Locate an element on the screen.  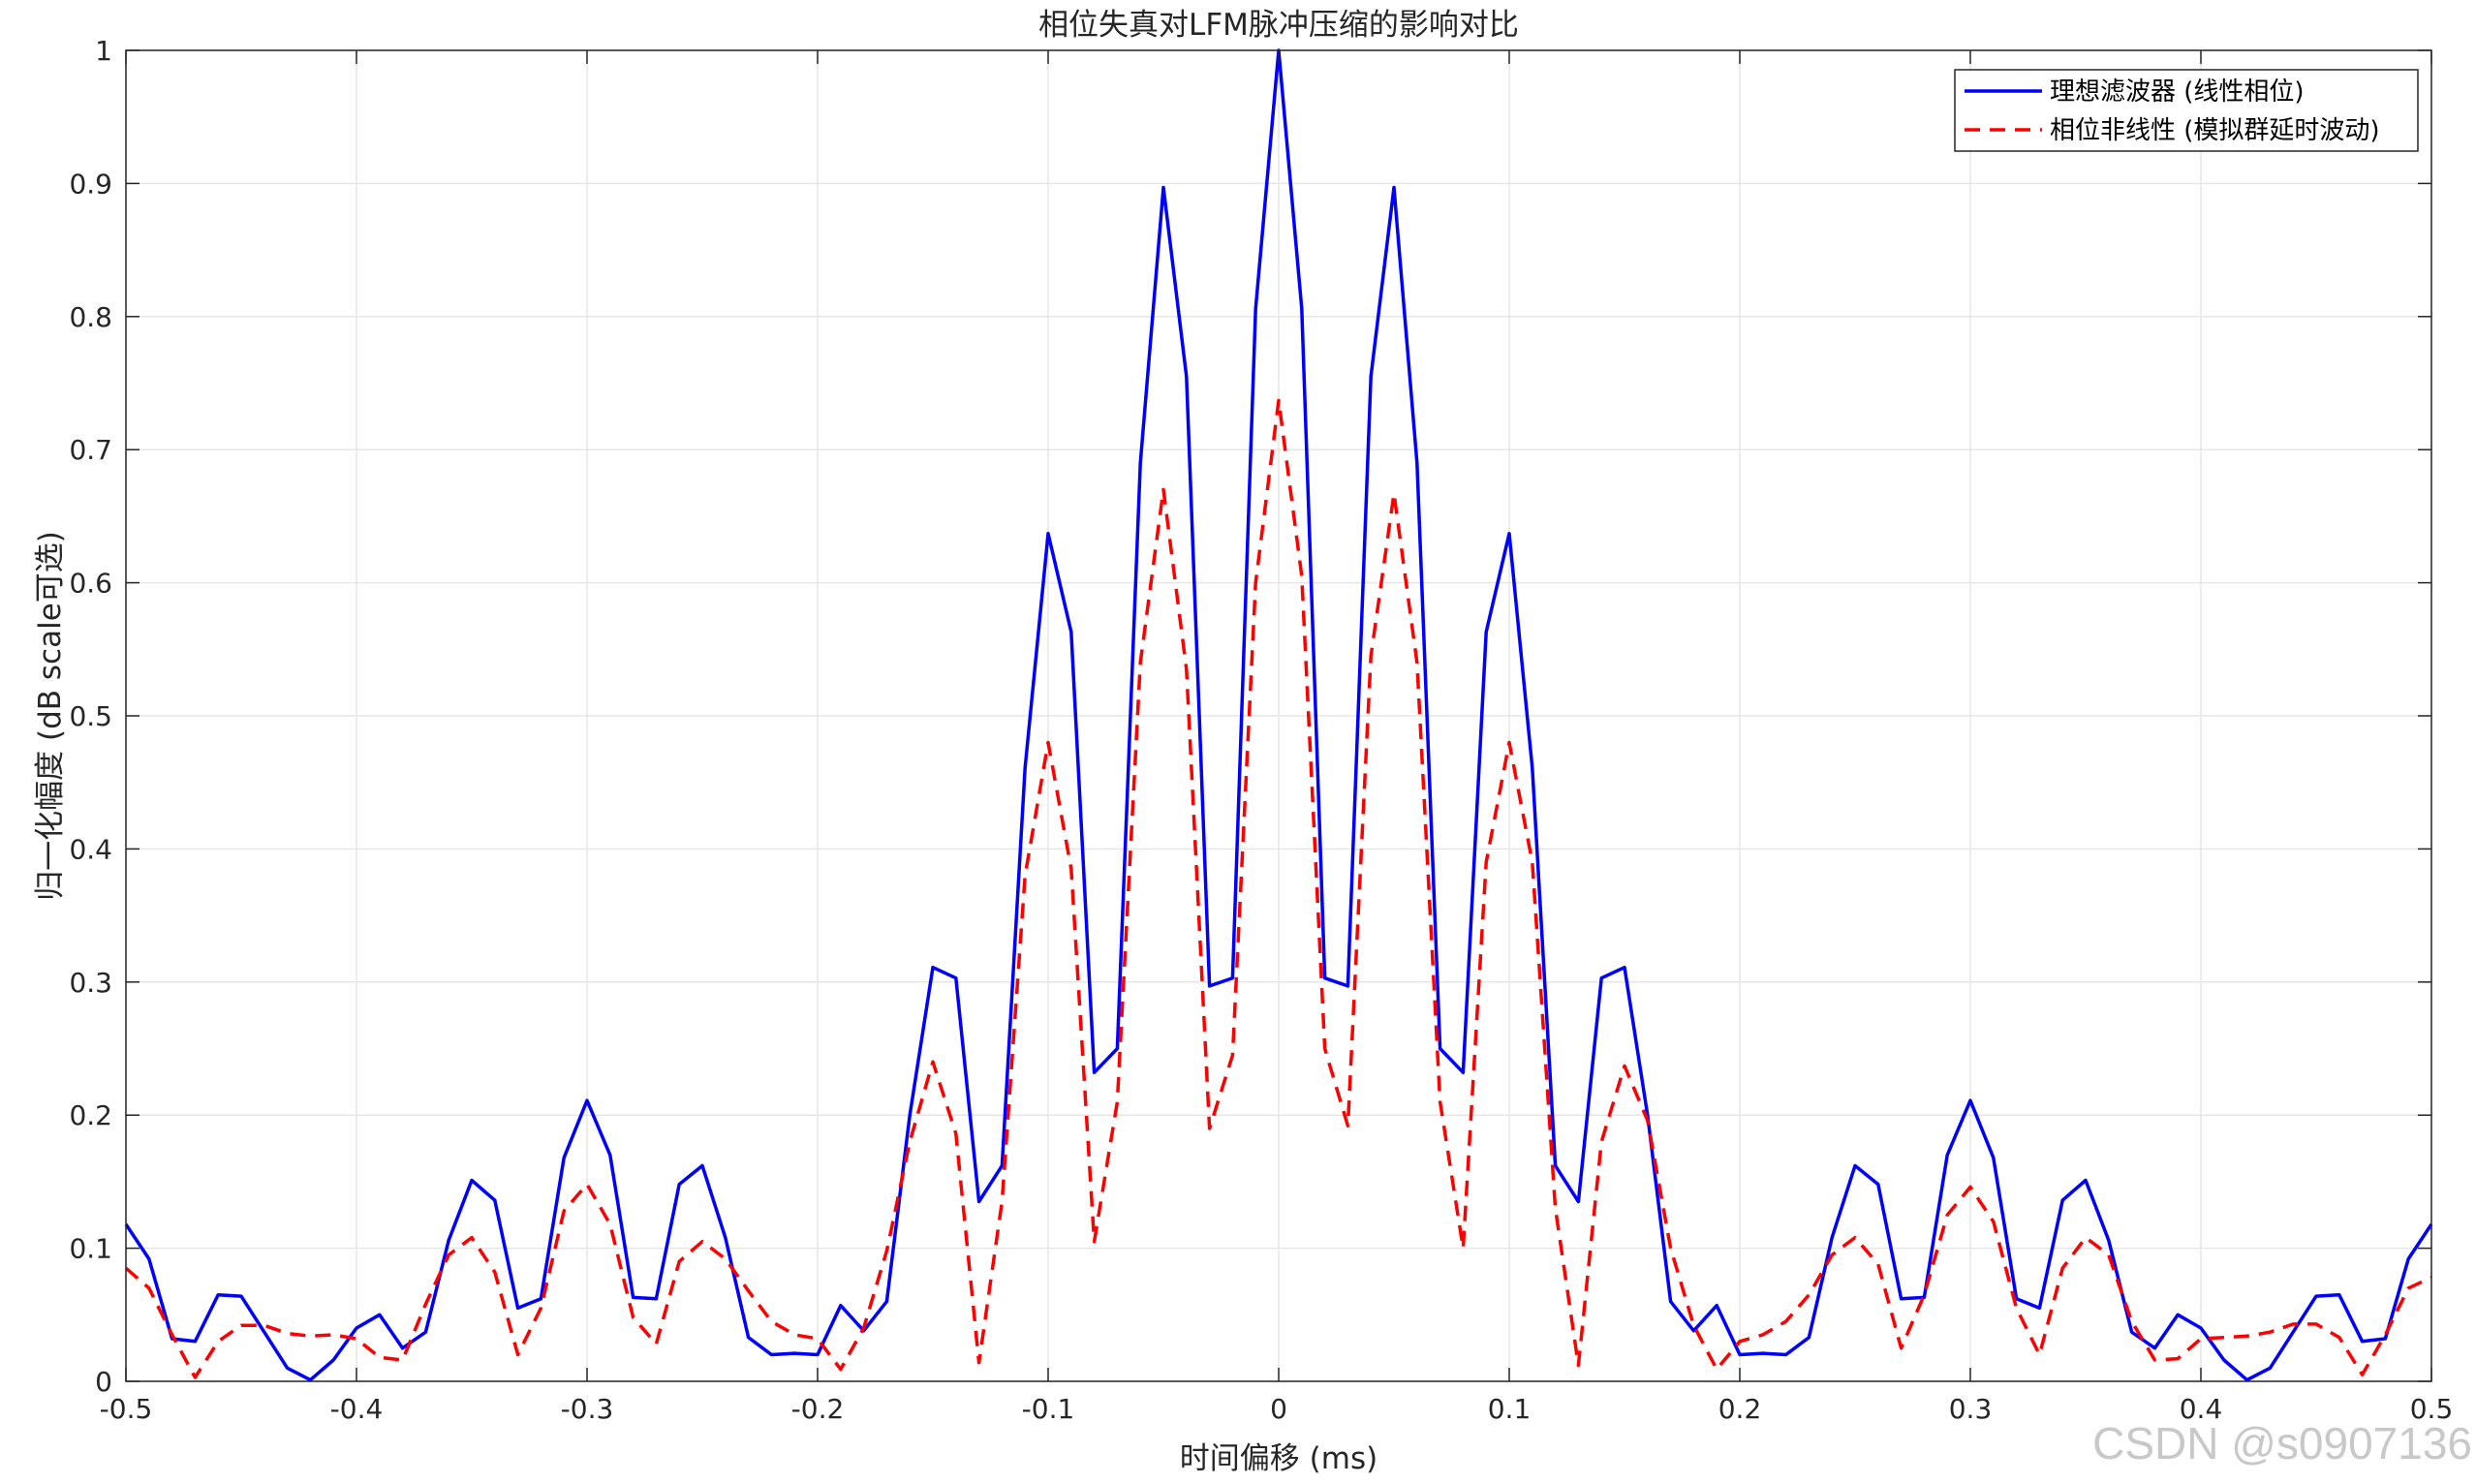
x-tick-label: -0.5 is located at coordinates (126, 1409).